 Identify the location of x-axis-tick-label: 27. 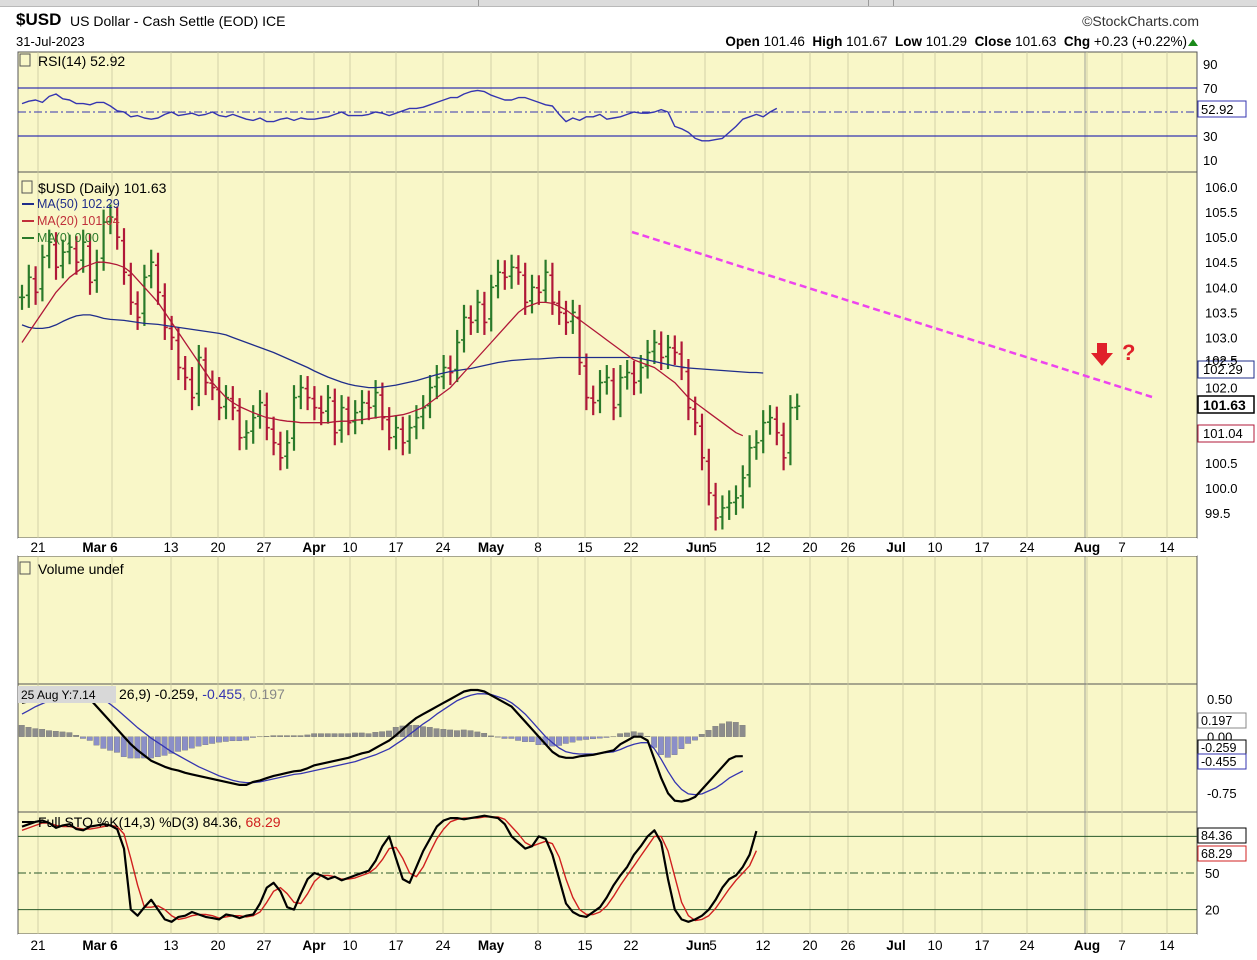
(263, 547).